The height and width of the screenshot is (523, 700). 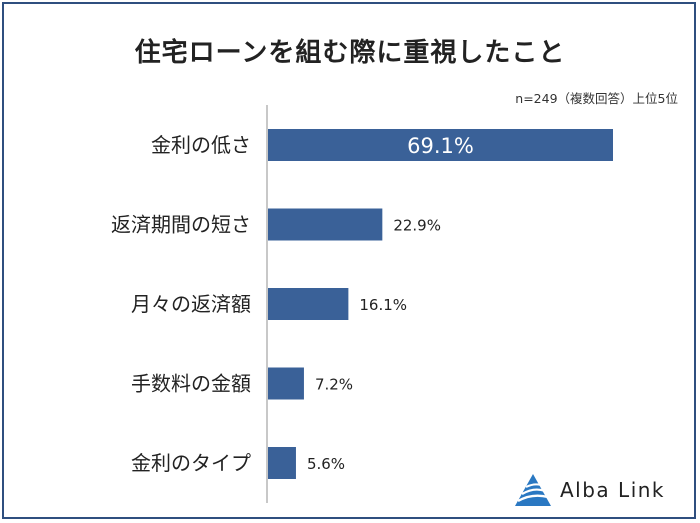 What do you see at coordinates (533, 490) in the screenshot?
I see `alba-link-logo-icon` at bounding box center [533, 490].